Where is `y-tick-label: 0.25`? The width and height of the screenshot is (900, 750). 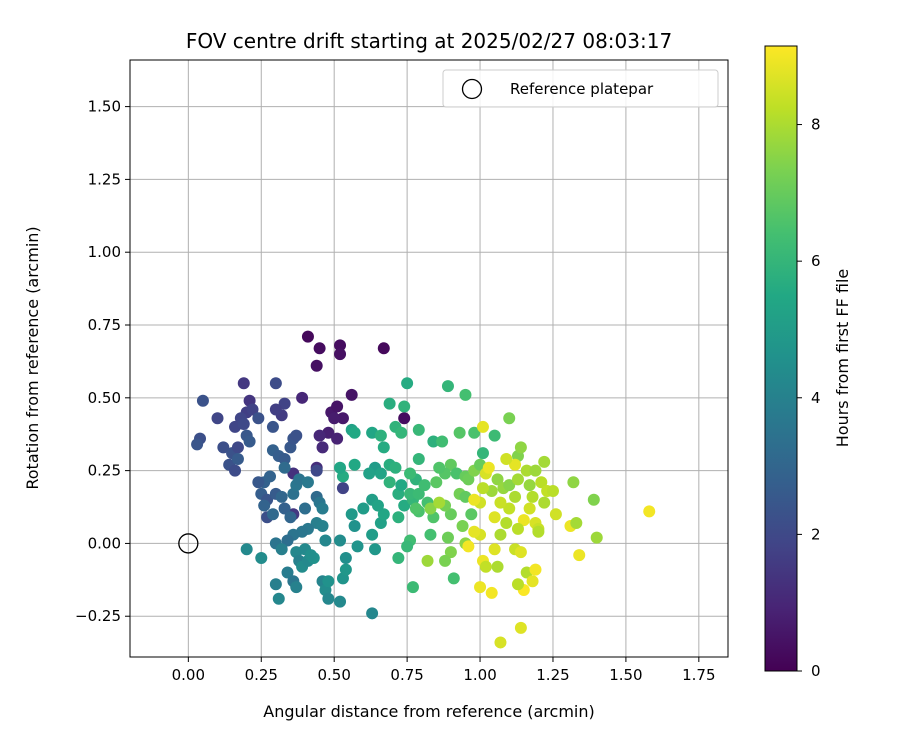 y-tick-label: 0.25 is located at coordinates (104, 471).